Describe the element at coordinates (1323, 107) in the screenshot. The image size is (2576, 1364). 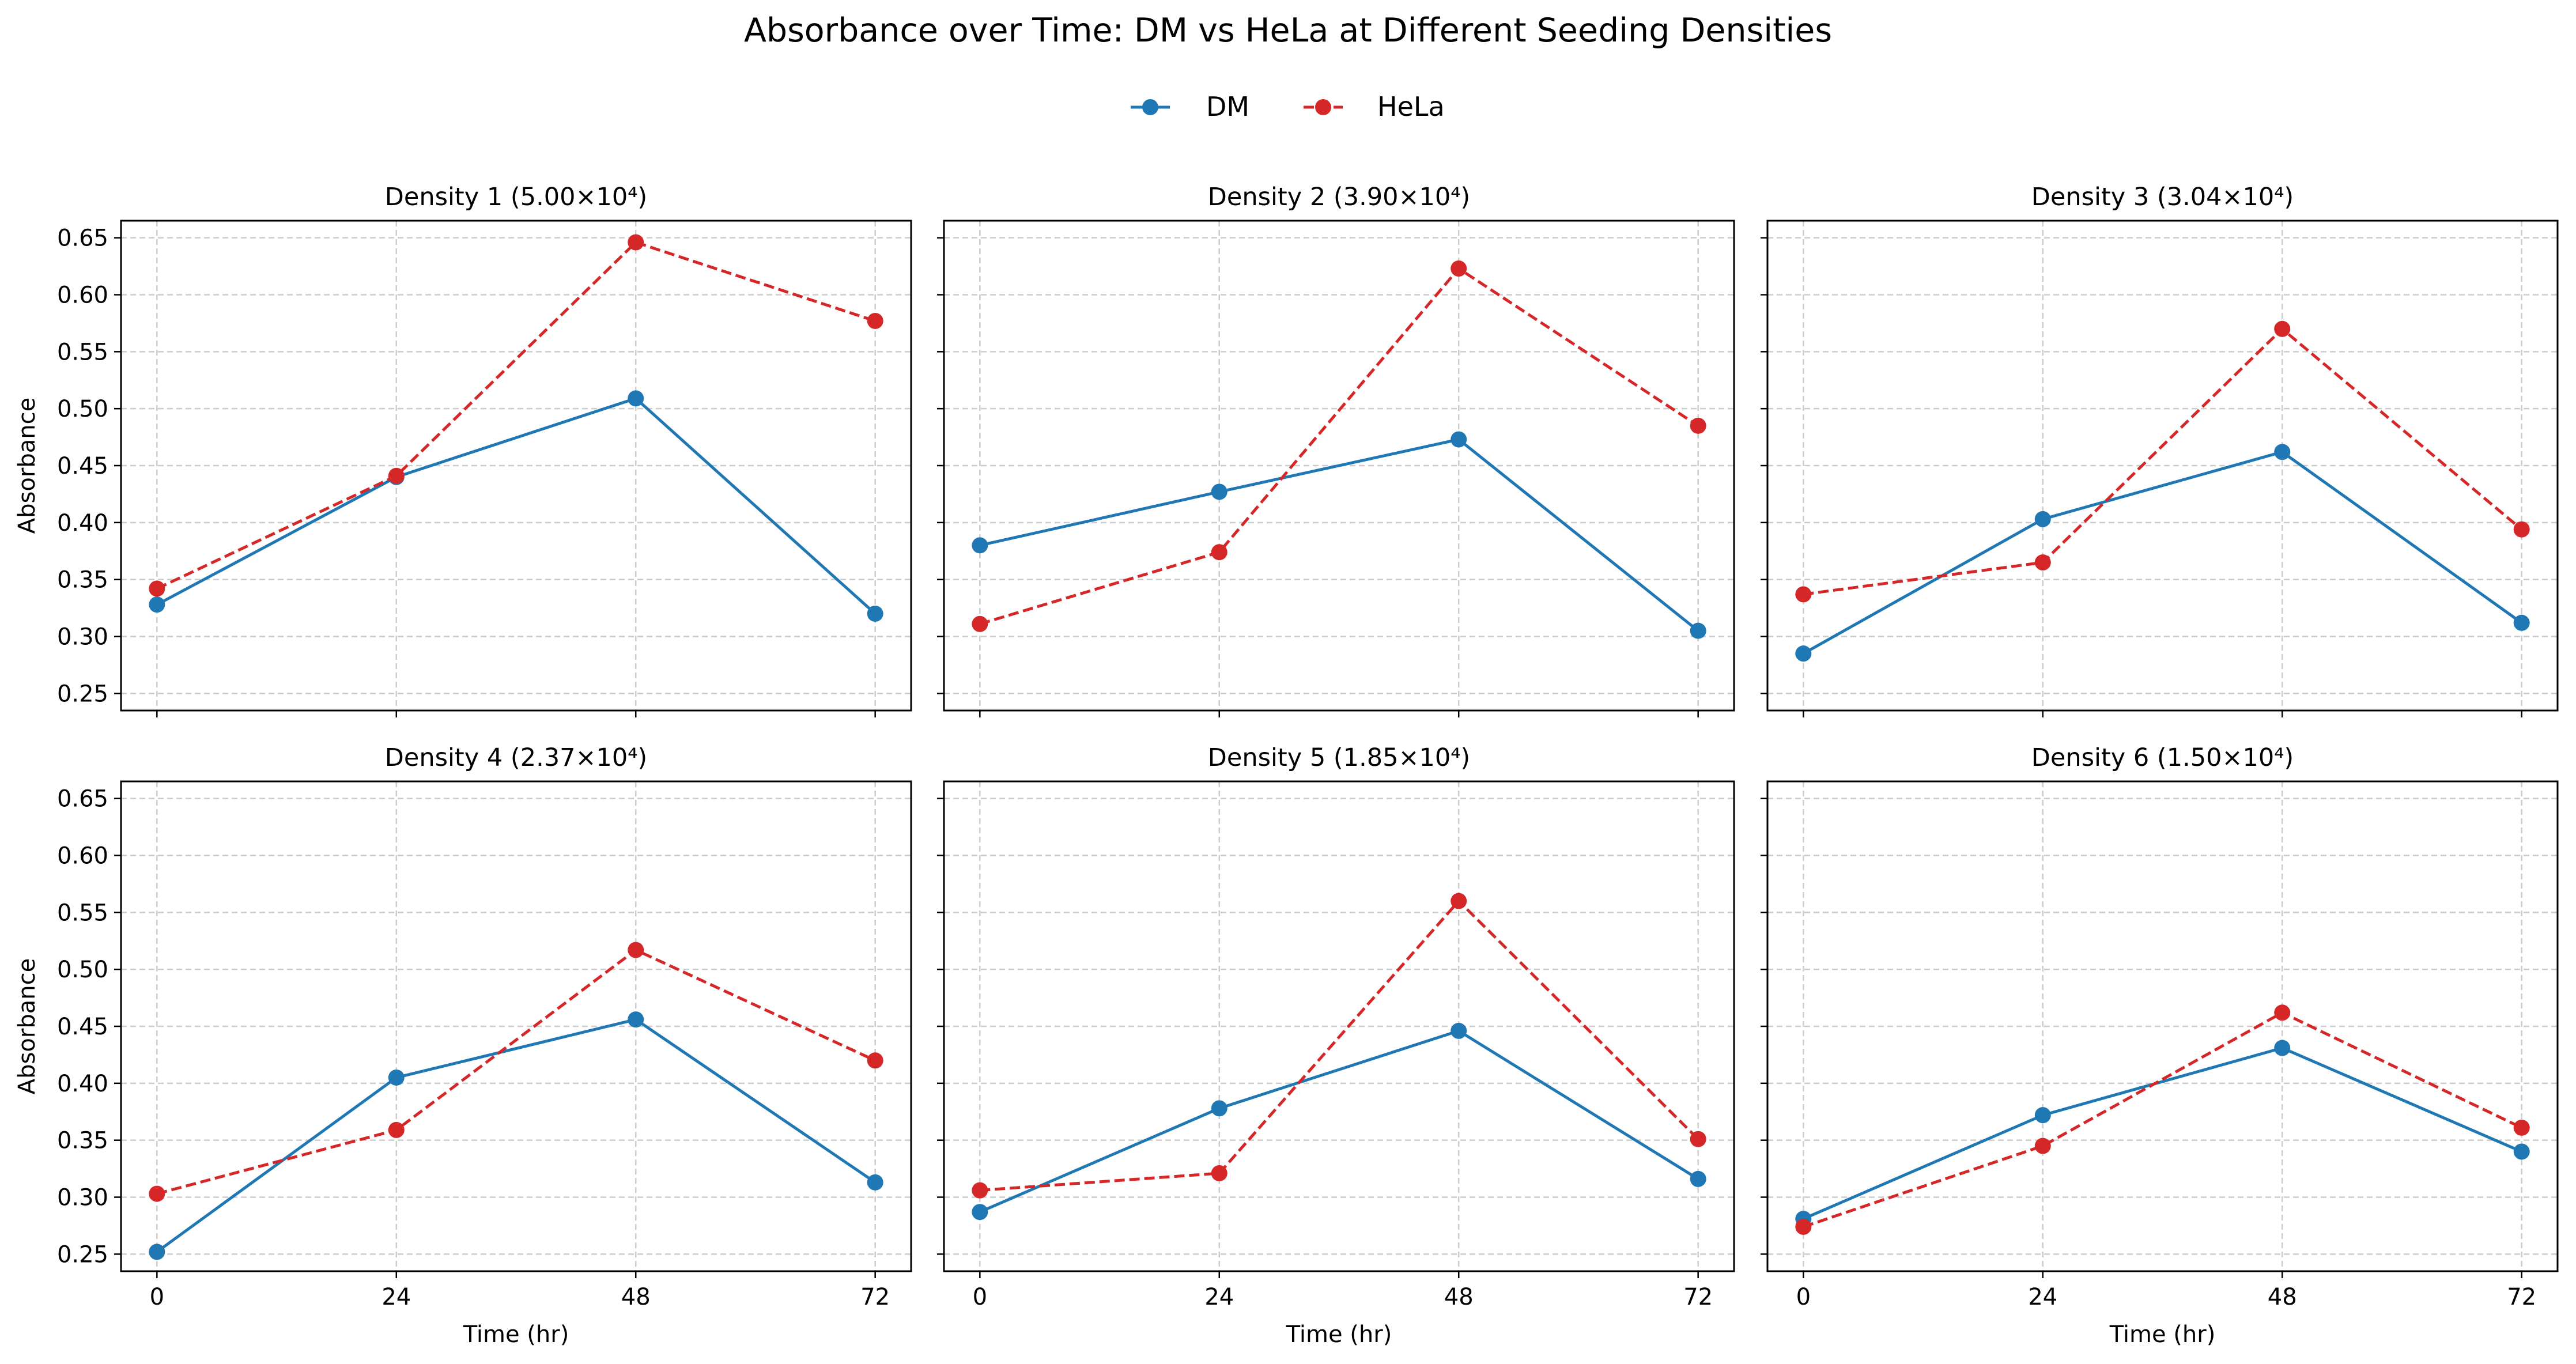
I see `legend-marker-hela` at that location.